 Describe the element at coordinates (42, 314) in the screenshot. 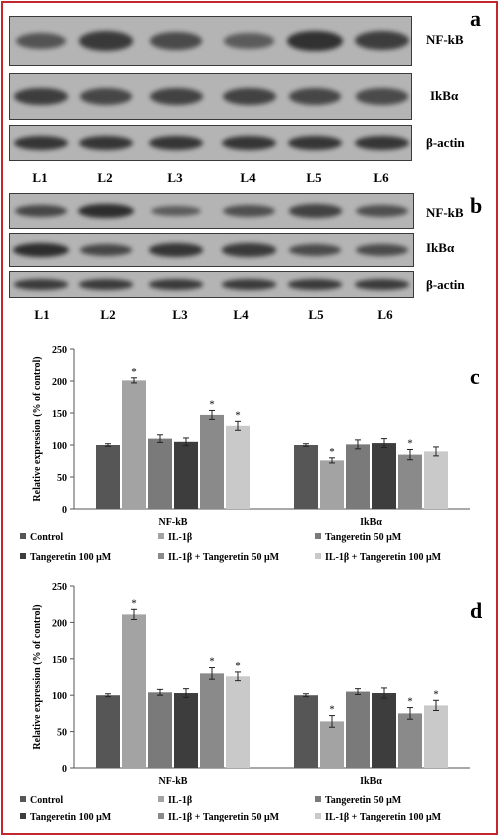

I see `lane-b-1: L1` at that location.